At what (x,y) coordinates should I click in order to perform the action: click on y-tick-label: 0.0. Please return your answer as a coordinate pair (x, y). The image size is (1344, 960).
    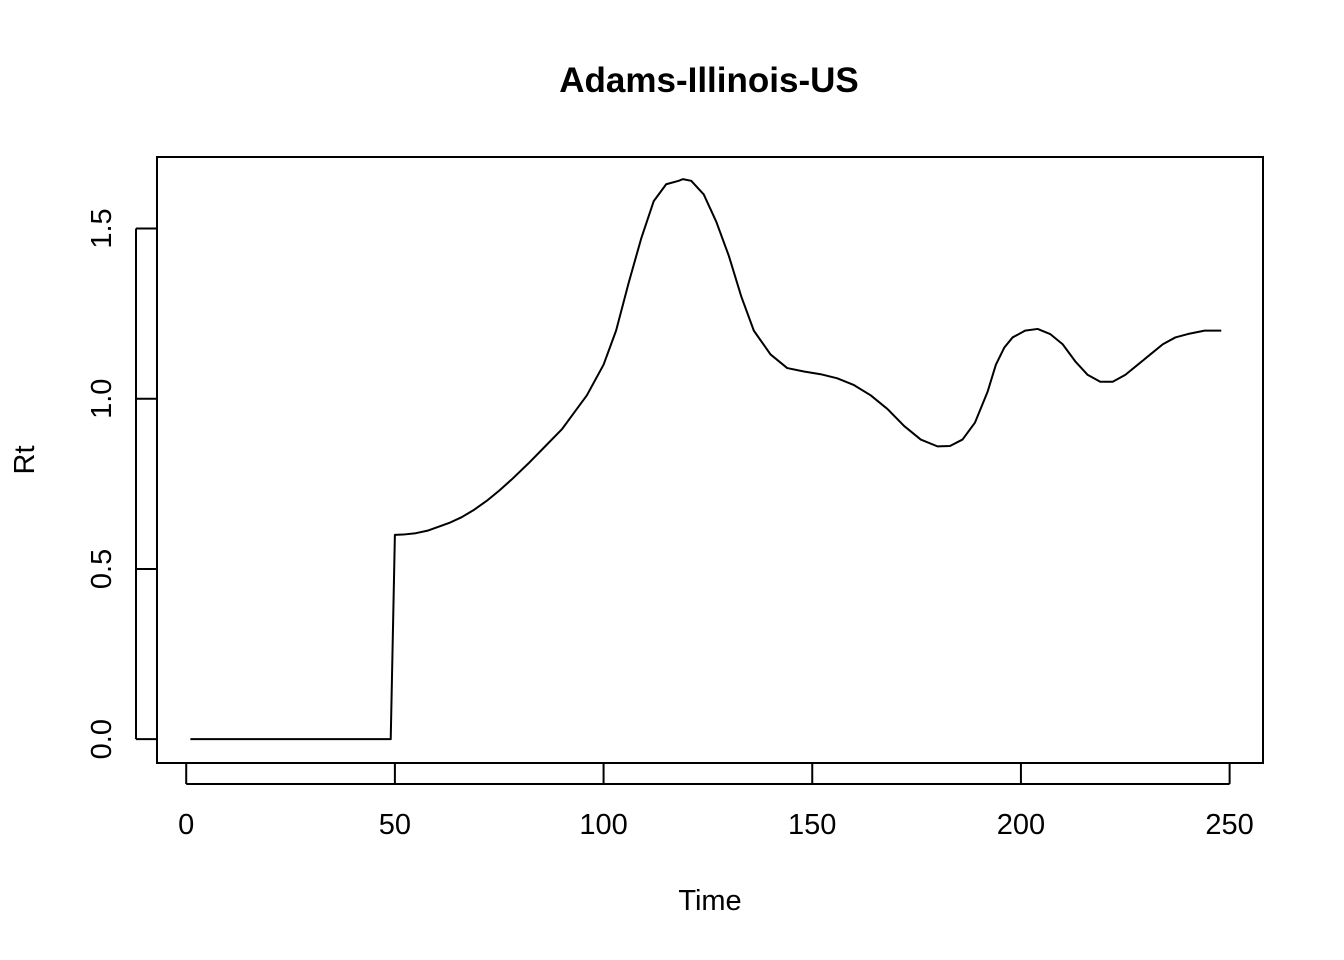
    Looking at the image, I should click on (102, 739).